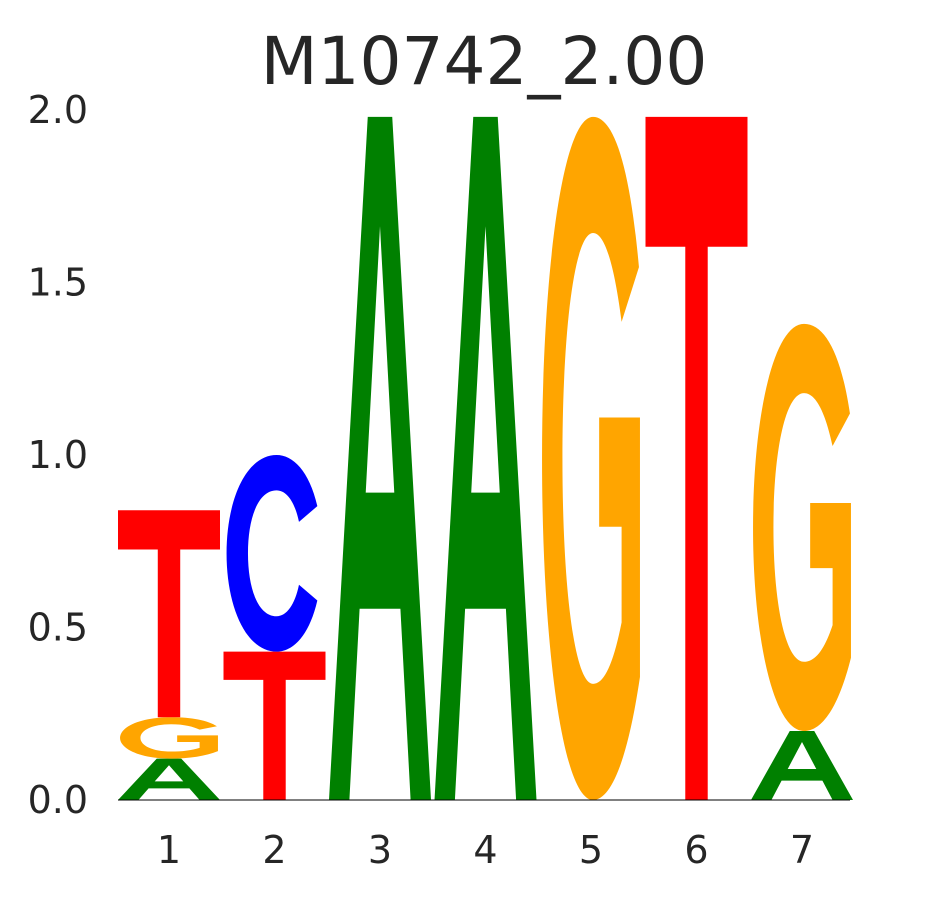 This screenshot has height=900, width=945. What do you see at coordinates (274, 850) in the screenshot?
I see `x-tick-label: 2` at bounding box center [274, 850].